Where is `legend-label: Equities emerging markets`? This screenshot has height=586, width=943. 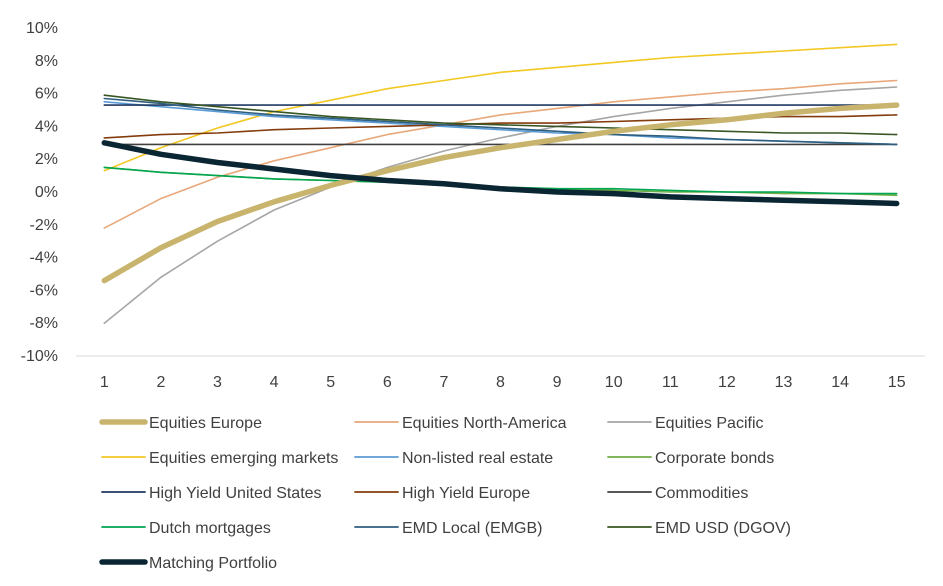 legend-label: Equities emerging markets is located at coordinates (243, 458).